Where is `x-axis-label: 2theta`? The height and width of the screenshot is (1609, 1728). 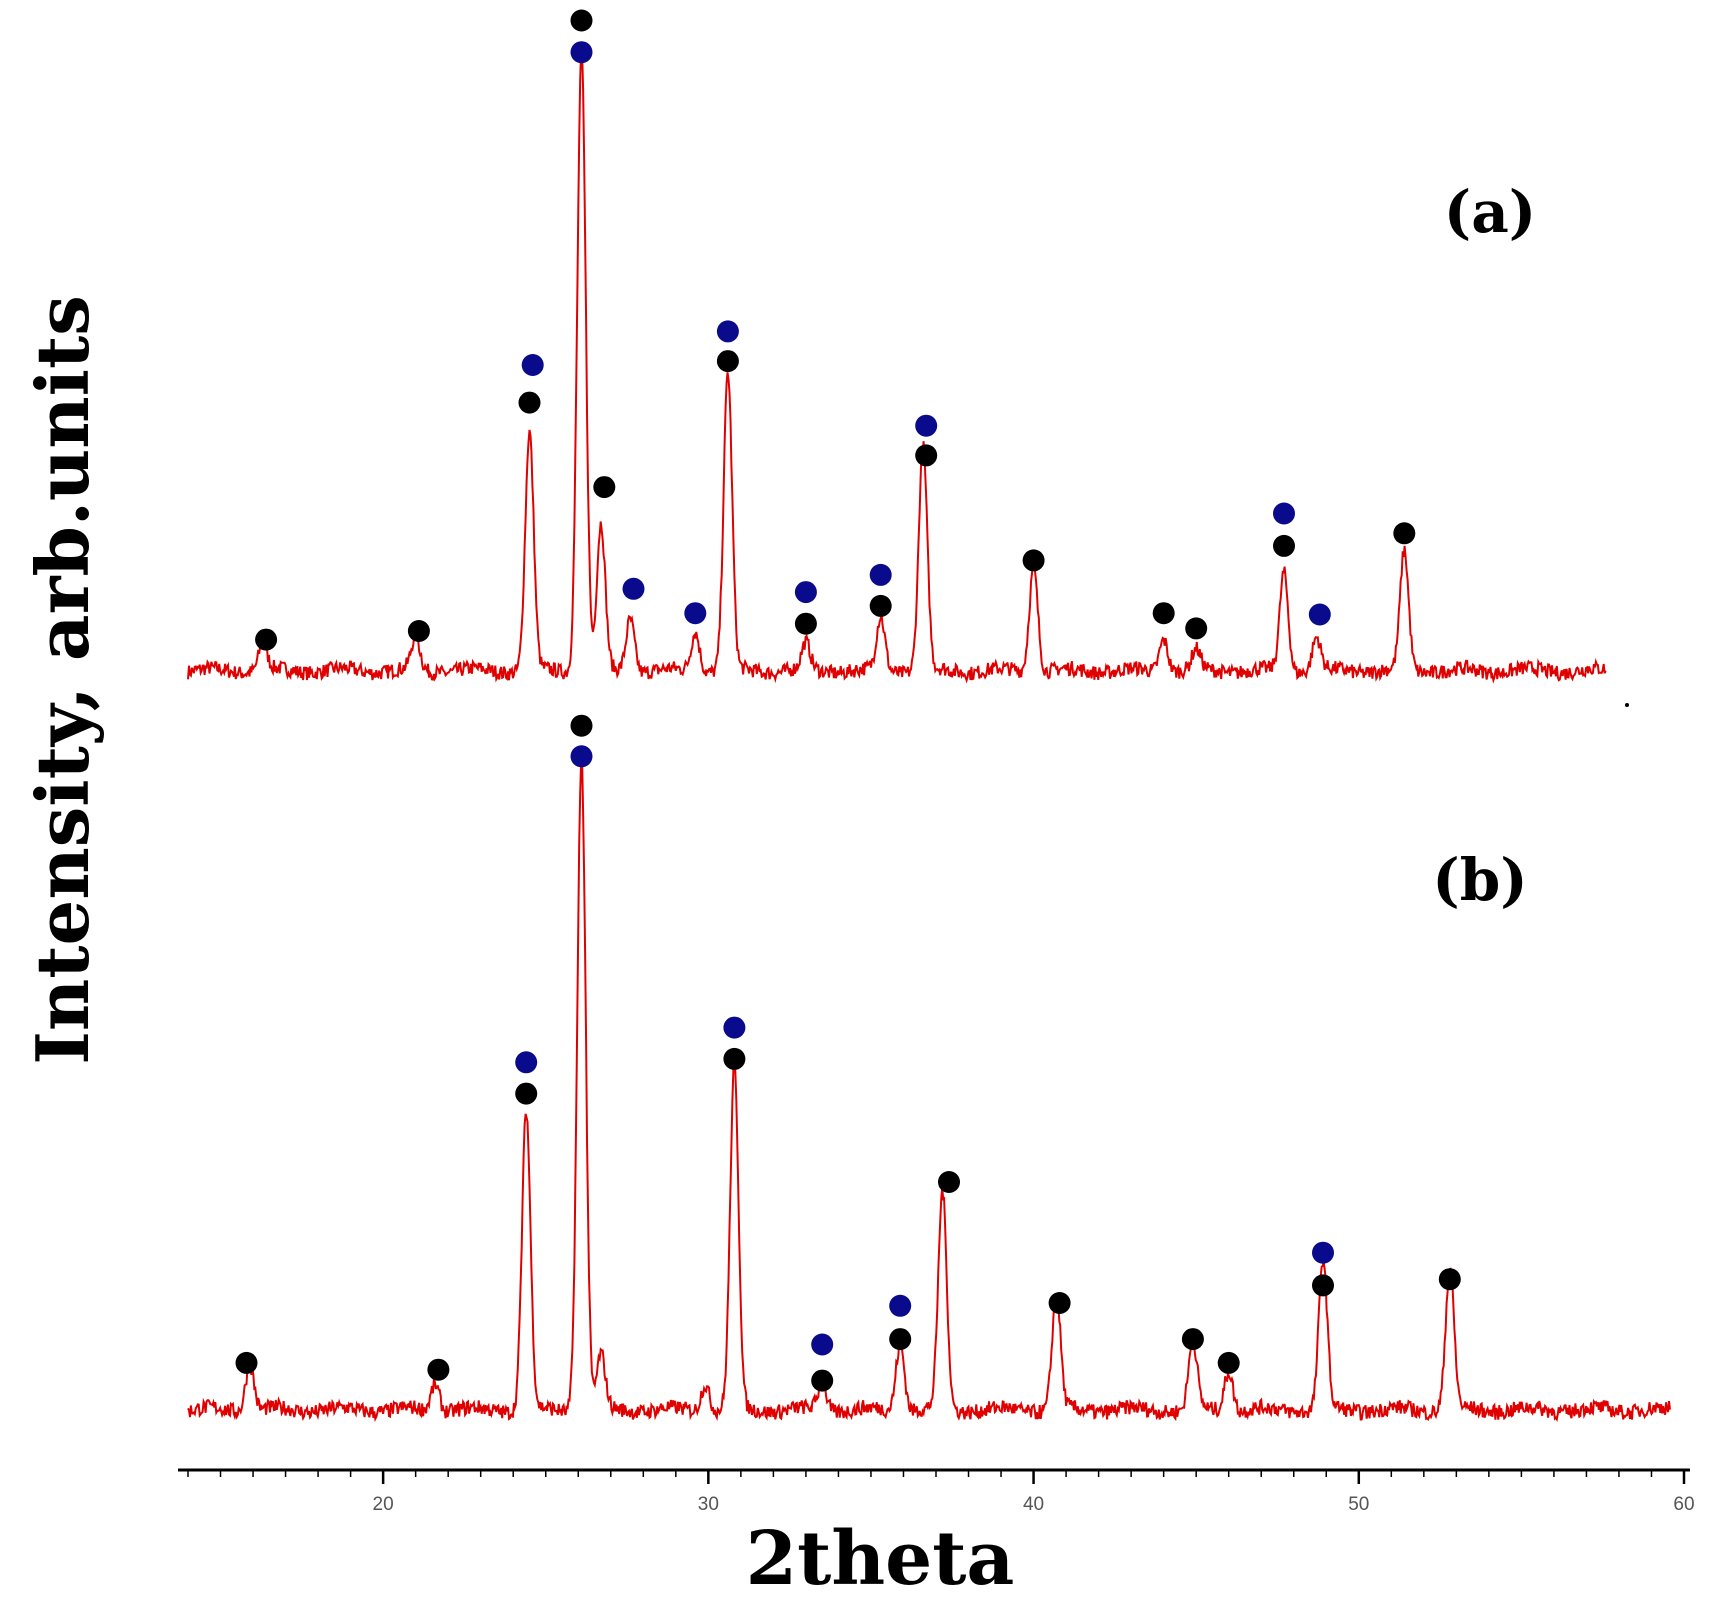 x-axis-label: 2theta is located at coordinates (880, 1559).